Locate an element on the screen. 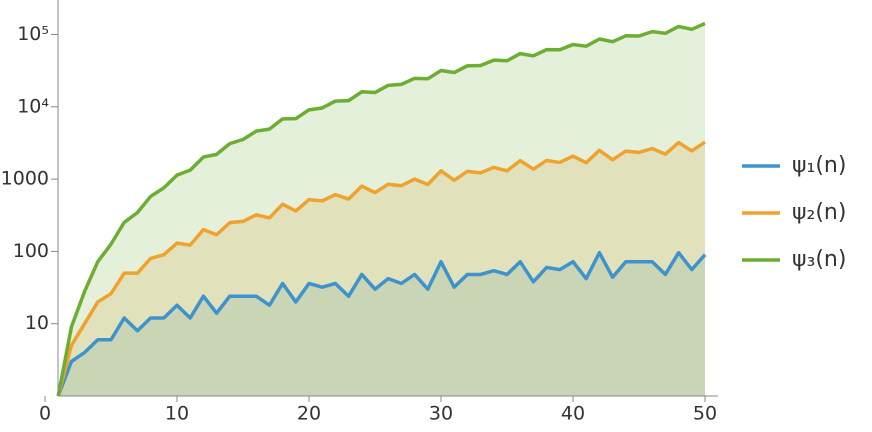 The image size is (872, 432). x-tick-label: 10 is located at coordinates (177, 414).